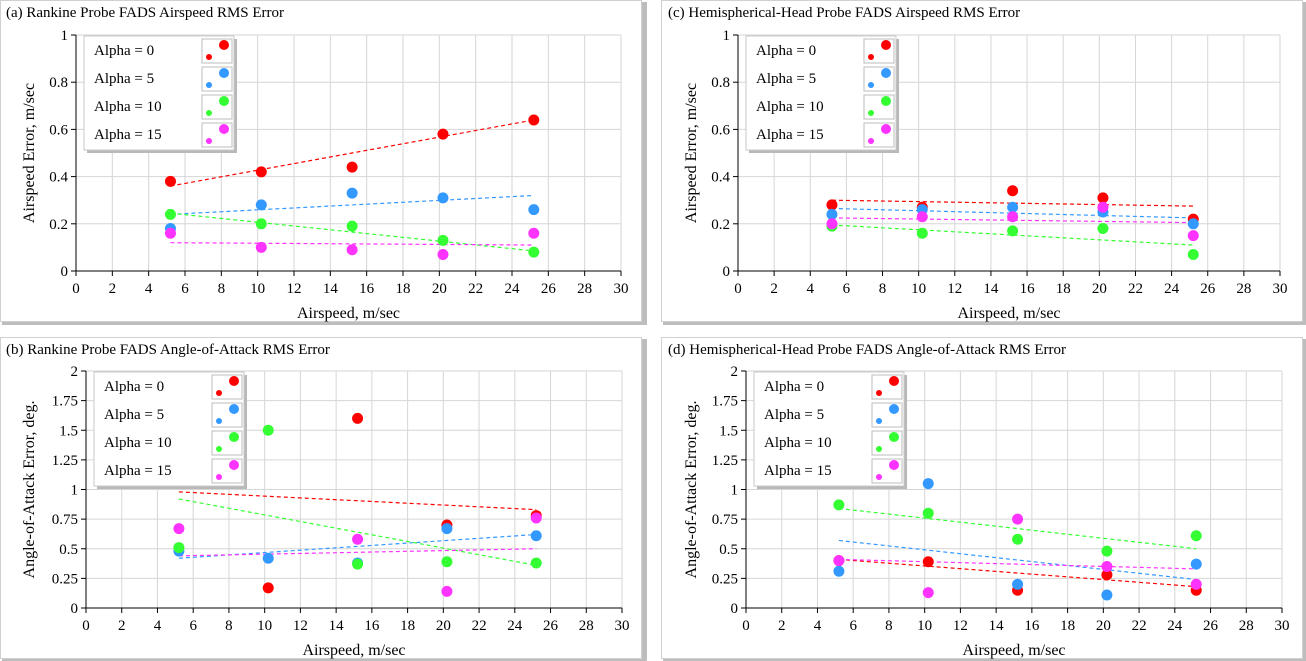 The width and height of the screenshot is (1306, 661). Describe the element at coordinates (58, 178) in the screenshot. I see `y-tick-label: 0.4` at that location.